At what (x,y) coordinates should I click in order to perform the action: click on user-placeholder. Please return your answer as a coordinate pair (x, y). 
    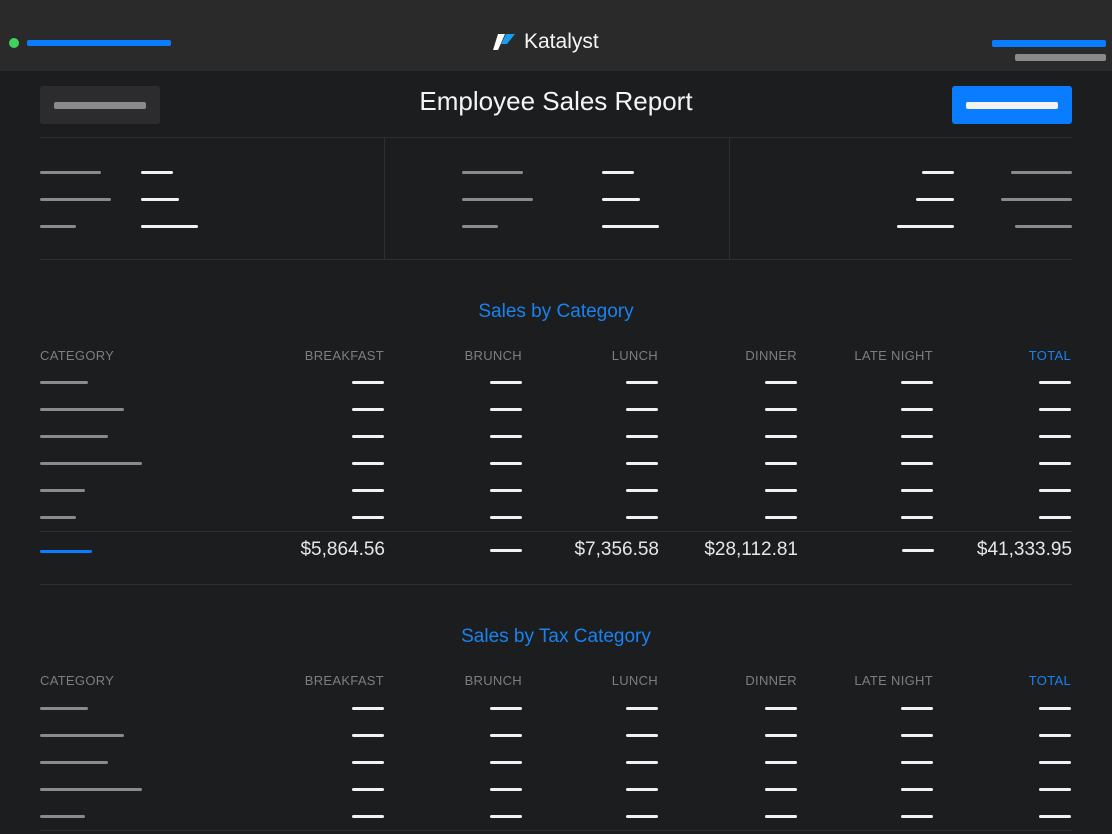
    Looking at the image, I should click on (1049, 43).